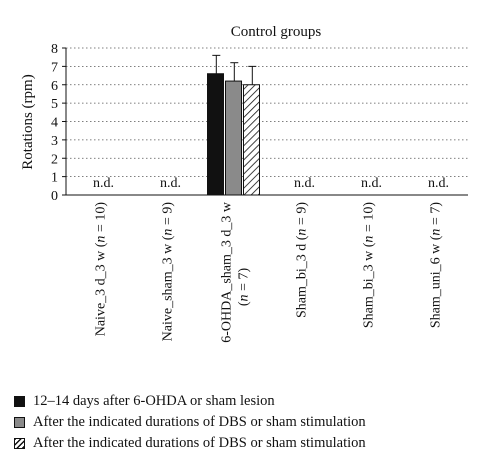 The image size is (500, 475). Describe the element at coordinates (54, 178) in the screenshot. I see `y-tick-label: 1` at that location.